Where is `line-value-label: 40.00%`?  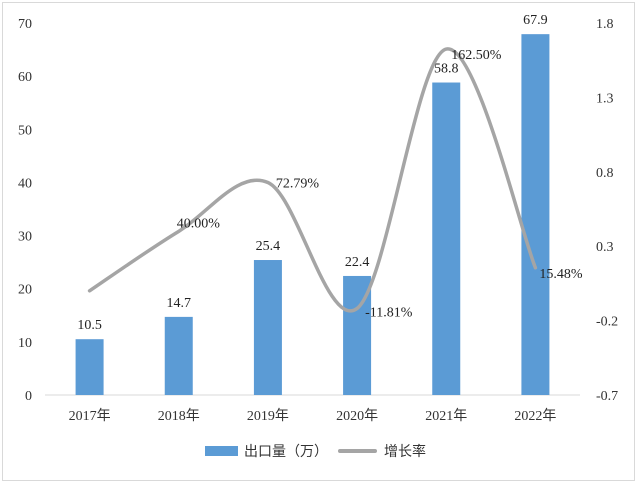
line-value-label: 40.00% is located at coordinates (199, 223).